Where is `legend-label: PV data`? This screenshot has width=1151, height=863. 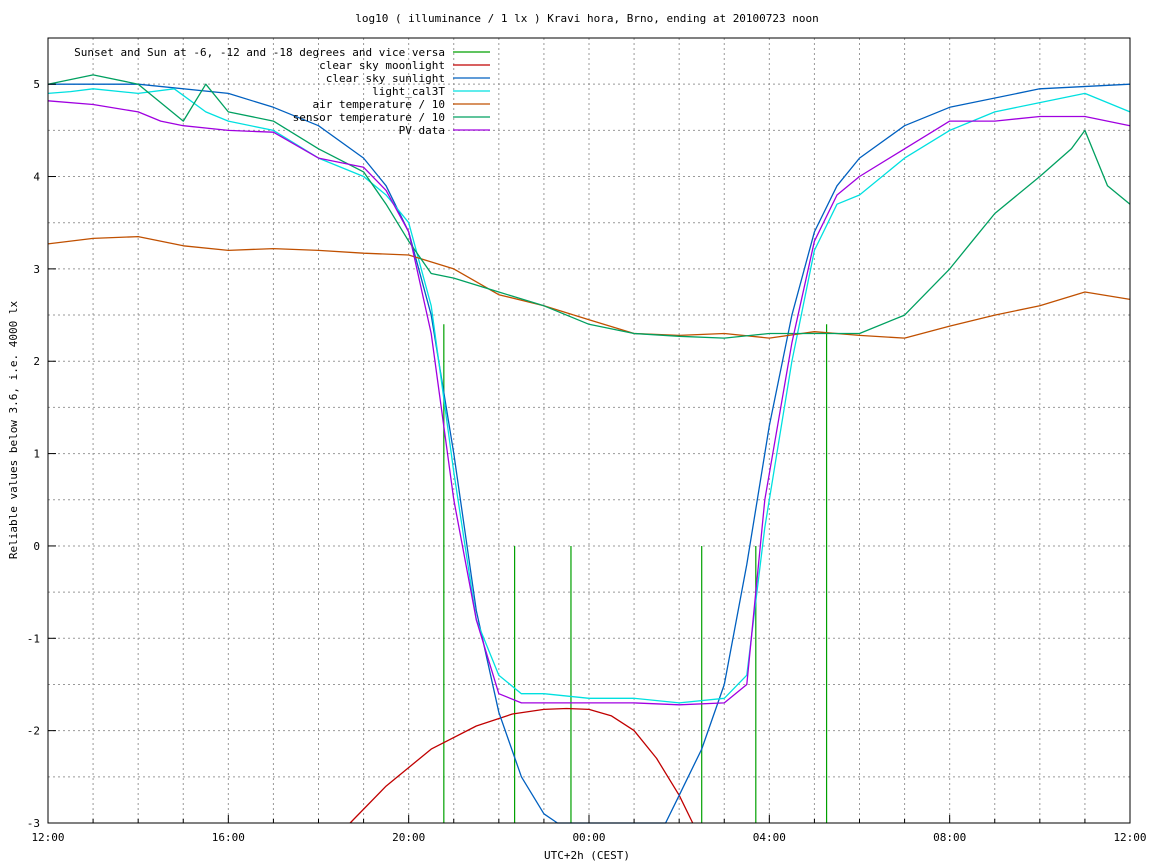 legend-label: PV data is located at coordinates (422, 130).